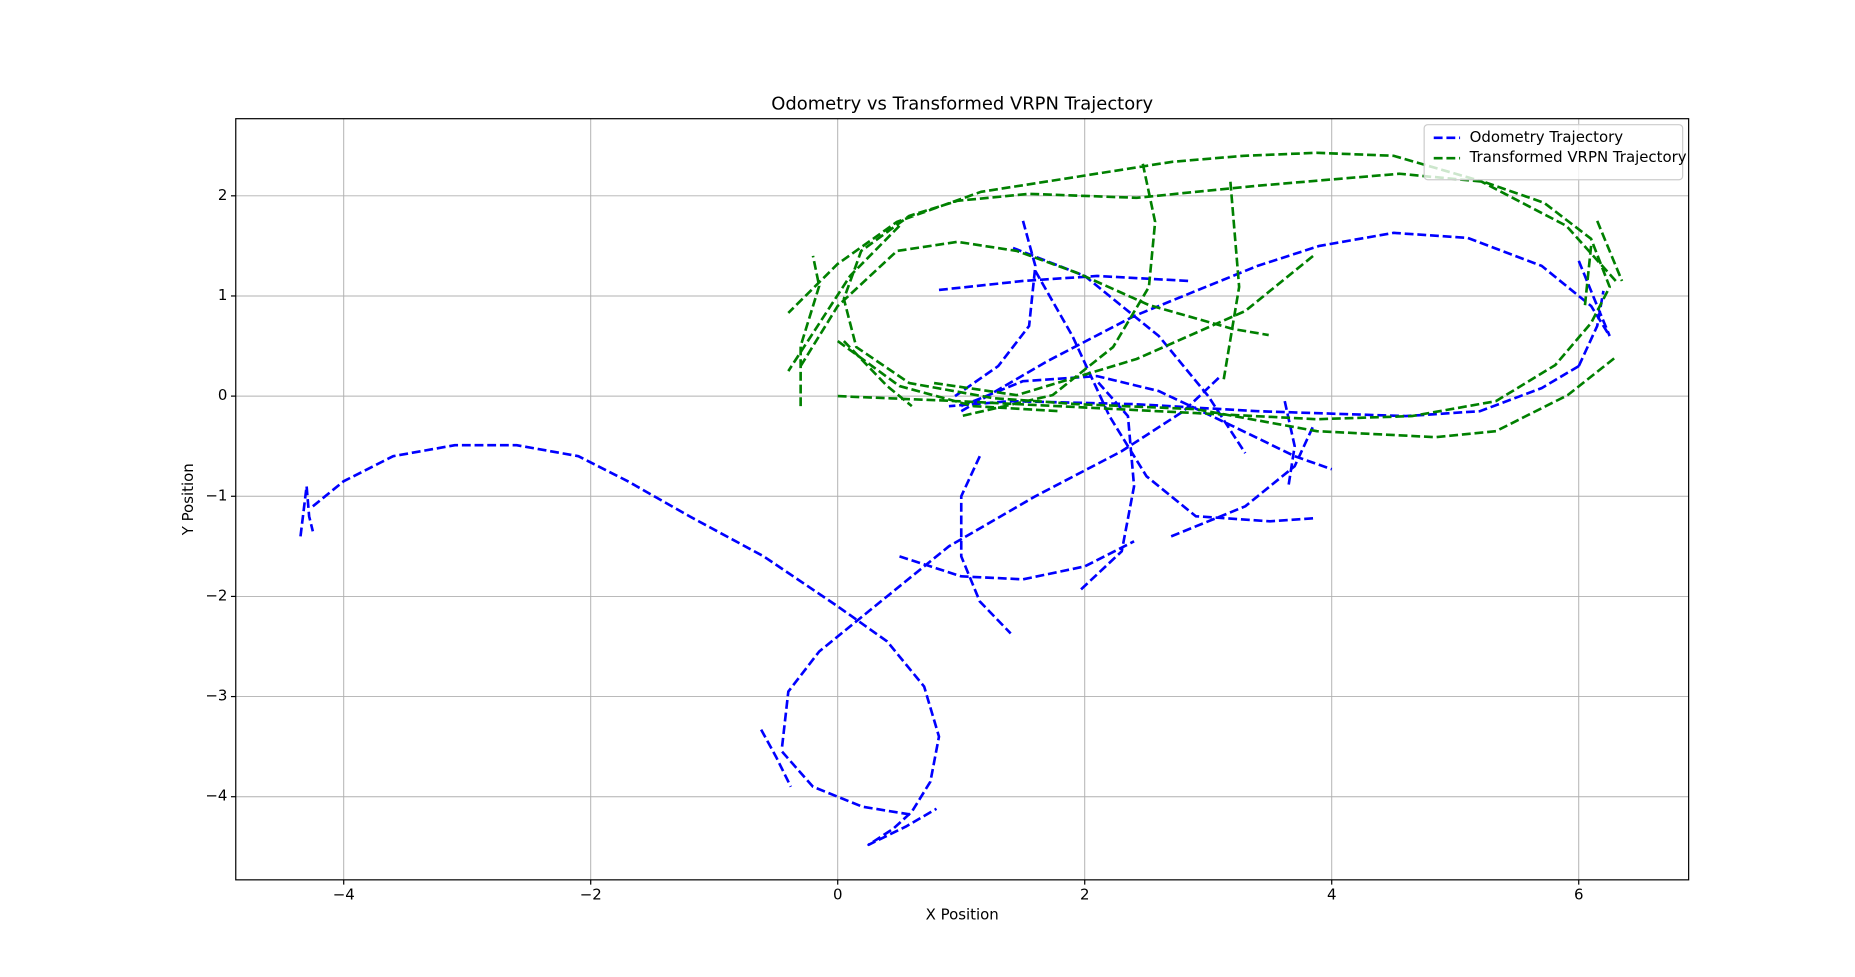 This screenshot has height=977, width=1855. Describe the element at coordinates (223, 295) in the screenshot. I see `y-tick-label: 1` at that location.